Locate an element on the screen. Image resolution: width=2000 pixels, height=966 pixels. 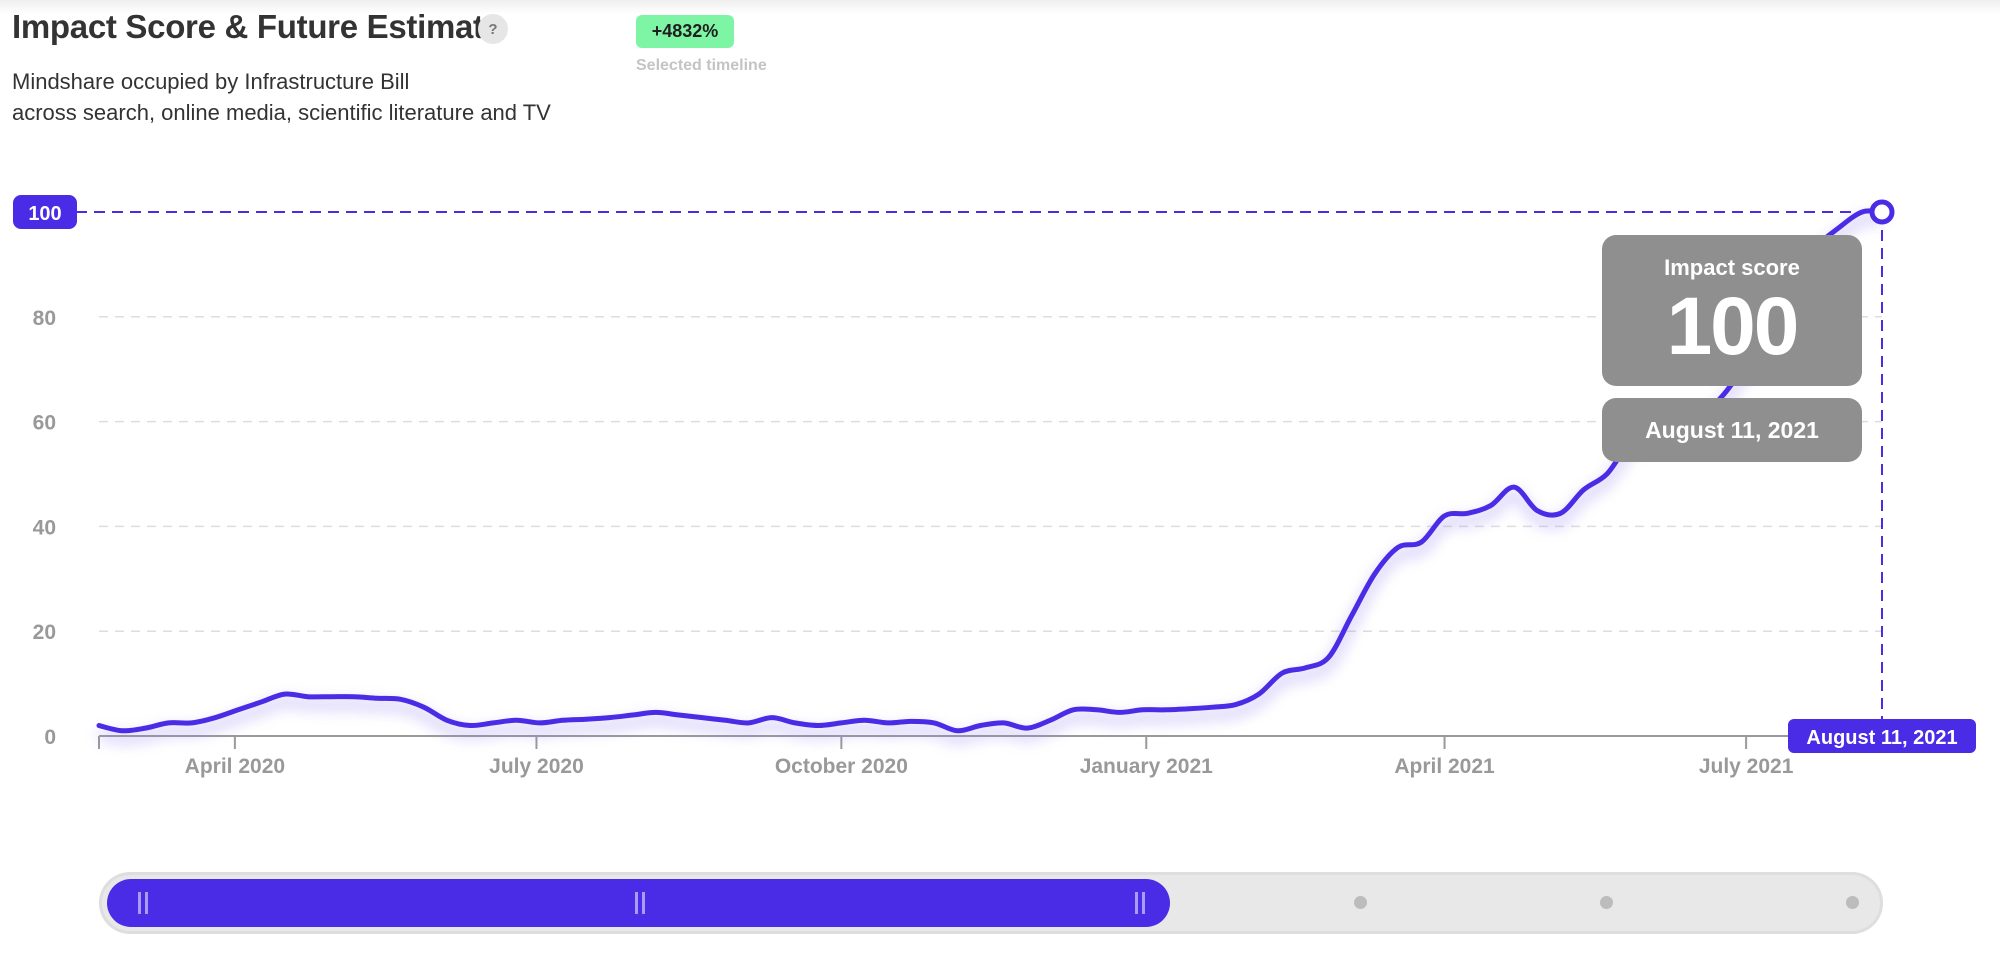
x-tick-label: April 2021 is located at coordinates (1444, 766).